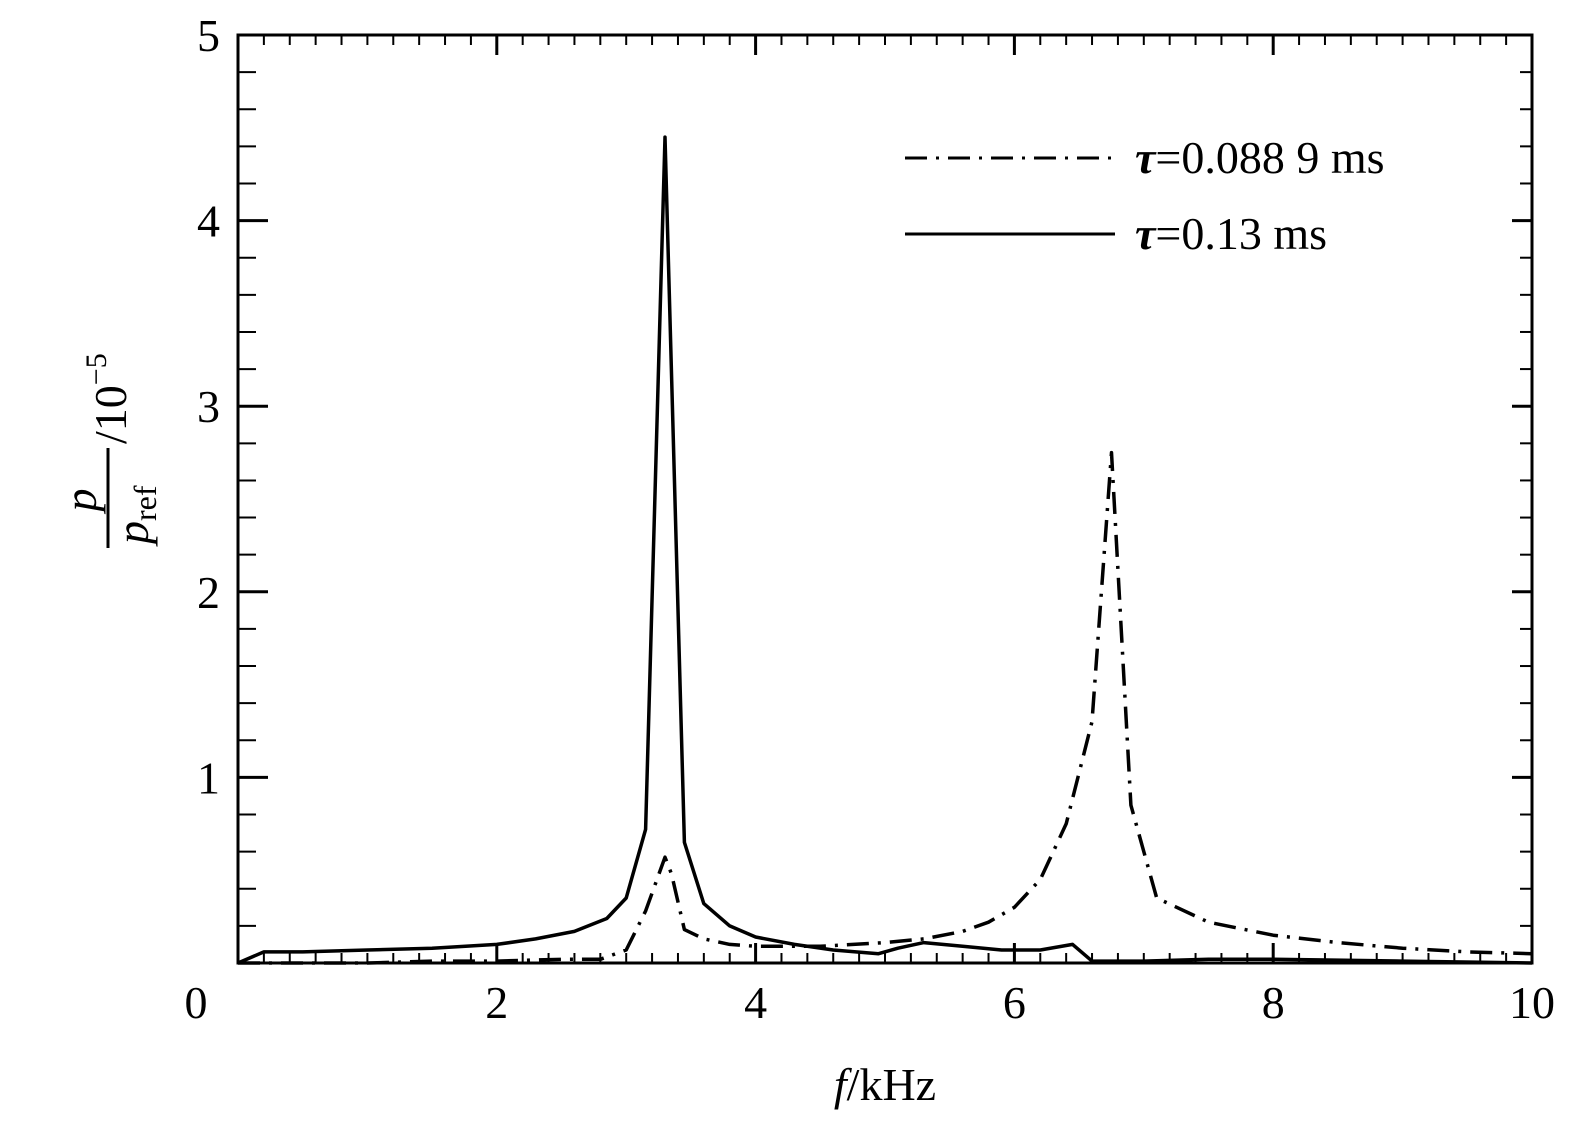 The image size is (1572, 1122). Describe the element at coordinates (1241, 233) in the screenshot. I see `legend-text-series-2: =0.13 ms` at that location.